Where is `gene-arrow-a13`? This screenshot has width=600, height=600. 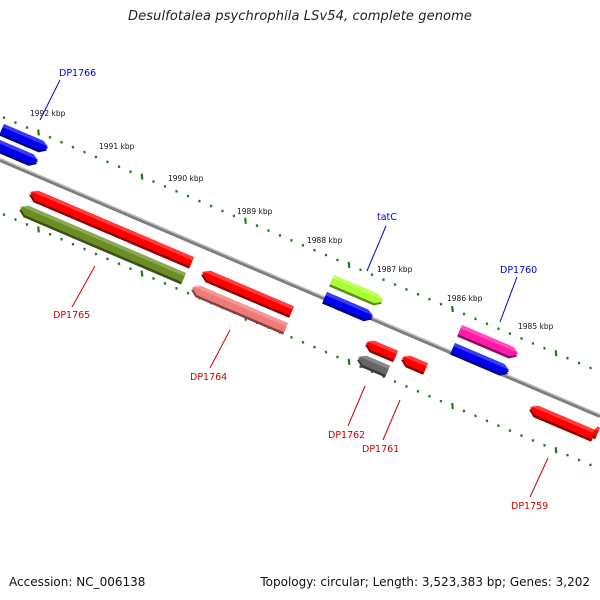
gene-arrow-a13 is located at coordinates (480, 360).